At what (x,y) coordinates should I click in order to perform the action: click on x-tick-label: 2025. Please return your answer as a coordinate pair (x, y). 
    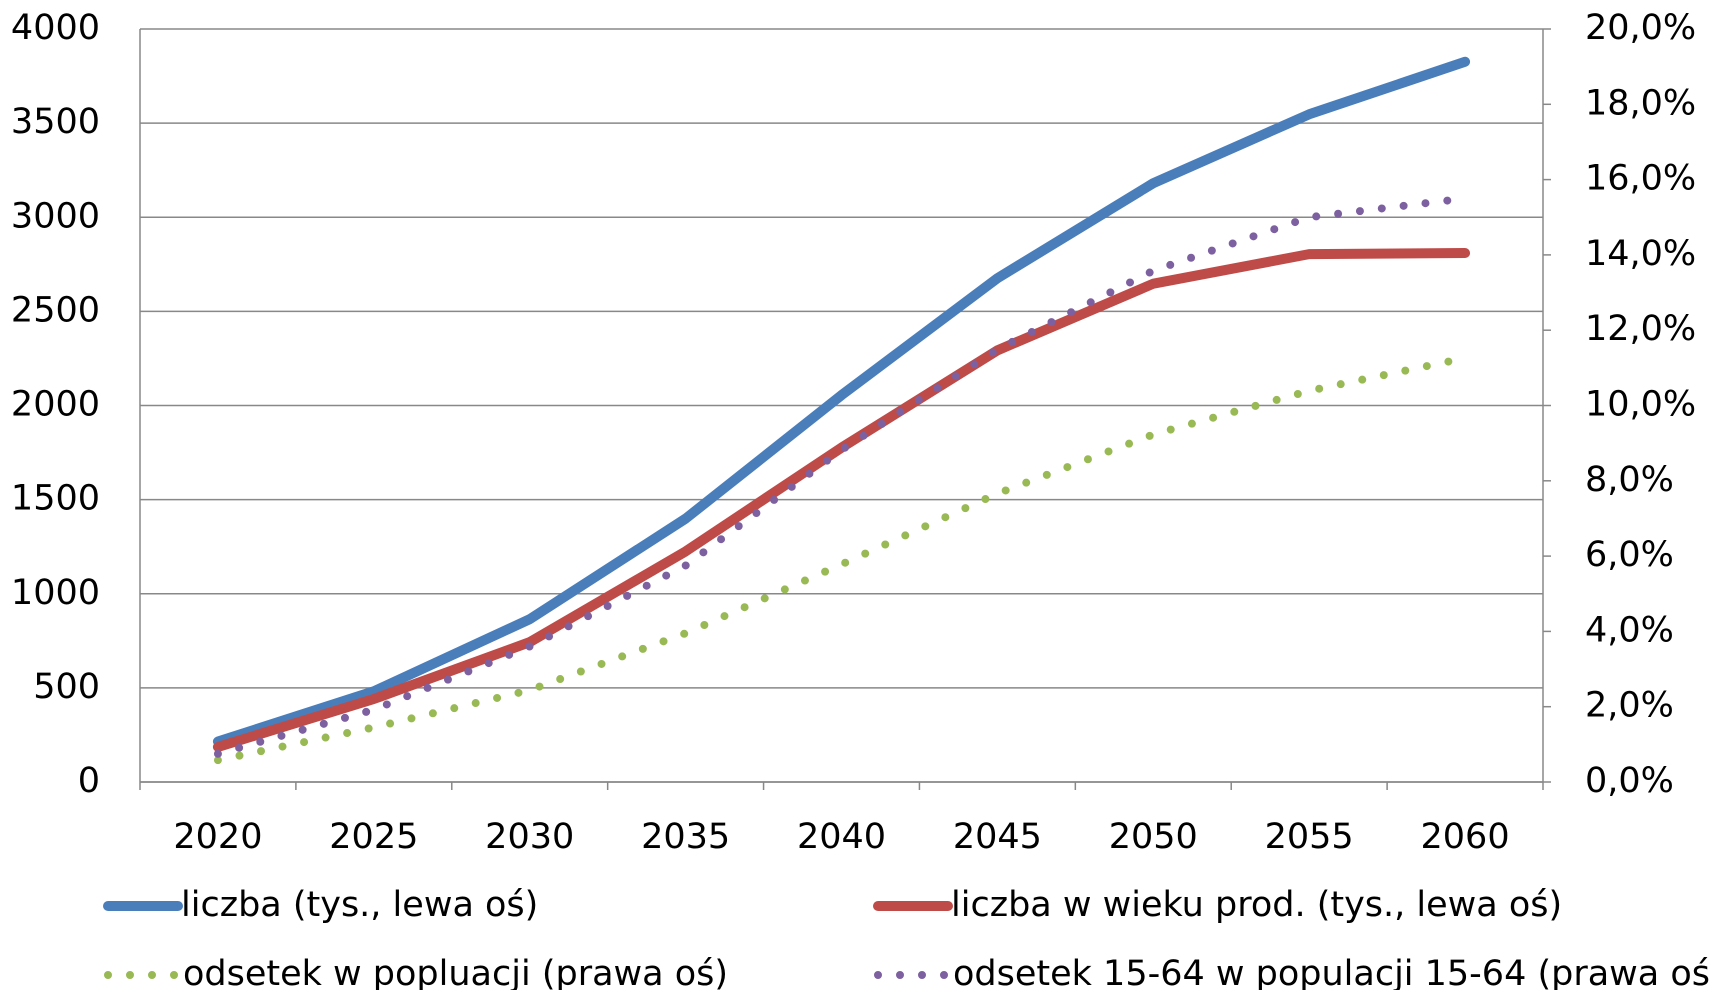
    Looking at the image, I should click on (373, 837).